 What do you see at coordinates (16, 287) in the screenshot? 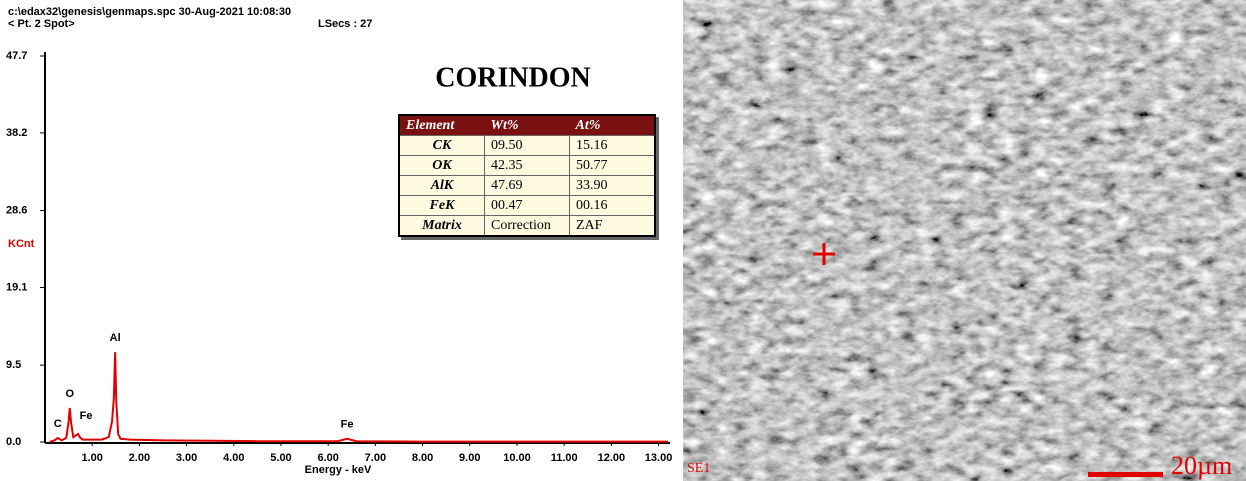
I see `y-tick-label: 19.1` at bounding box center [16, 287].